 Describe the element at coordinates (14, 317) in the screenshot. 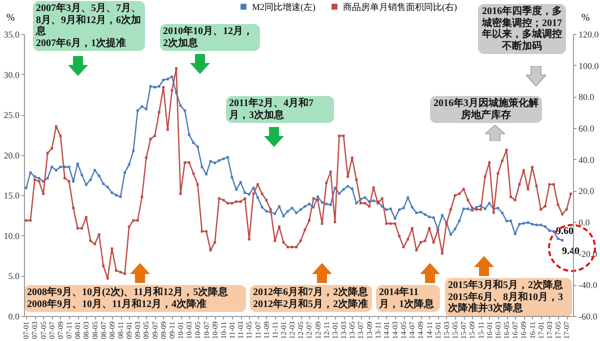

I see `y-tick-label: 0.0` at that location.